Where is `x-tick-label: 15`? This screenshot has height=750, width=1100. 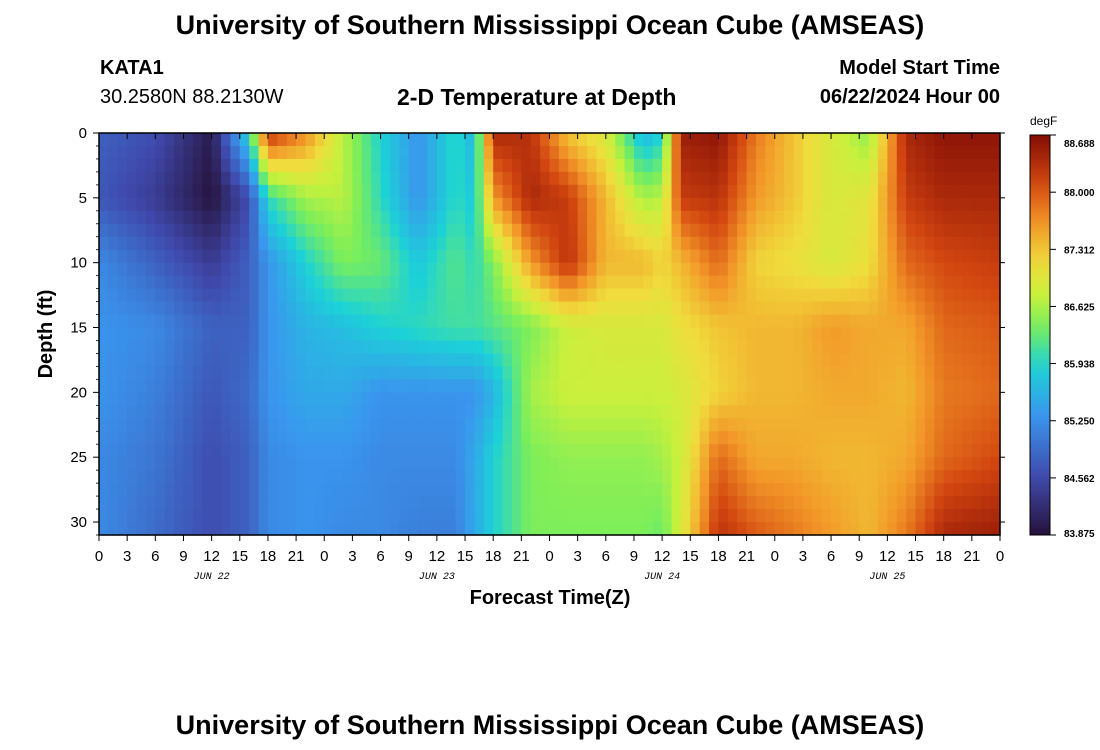
x-tick-label: 15 is located at coordinates (239, 556).